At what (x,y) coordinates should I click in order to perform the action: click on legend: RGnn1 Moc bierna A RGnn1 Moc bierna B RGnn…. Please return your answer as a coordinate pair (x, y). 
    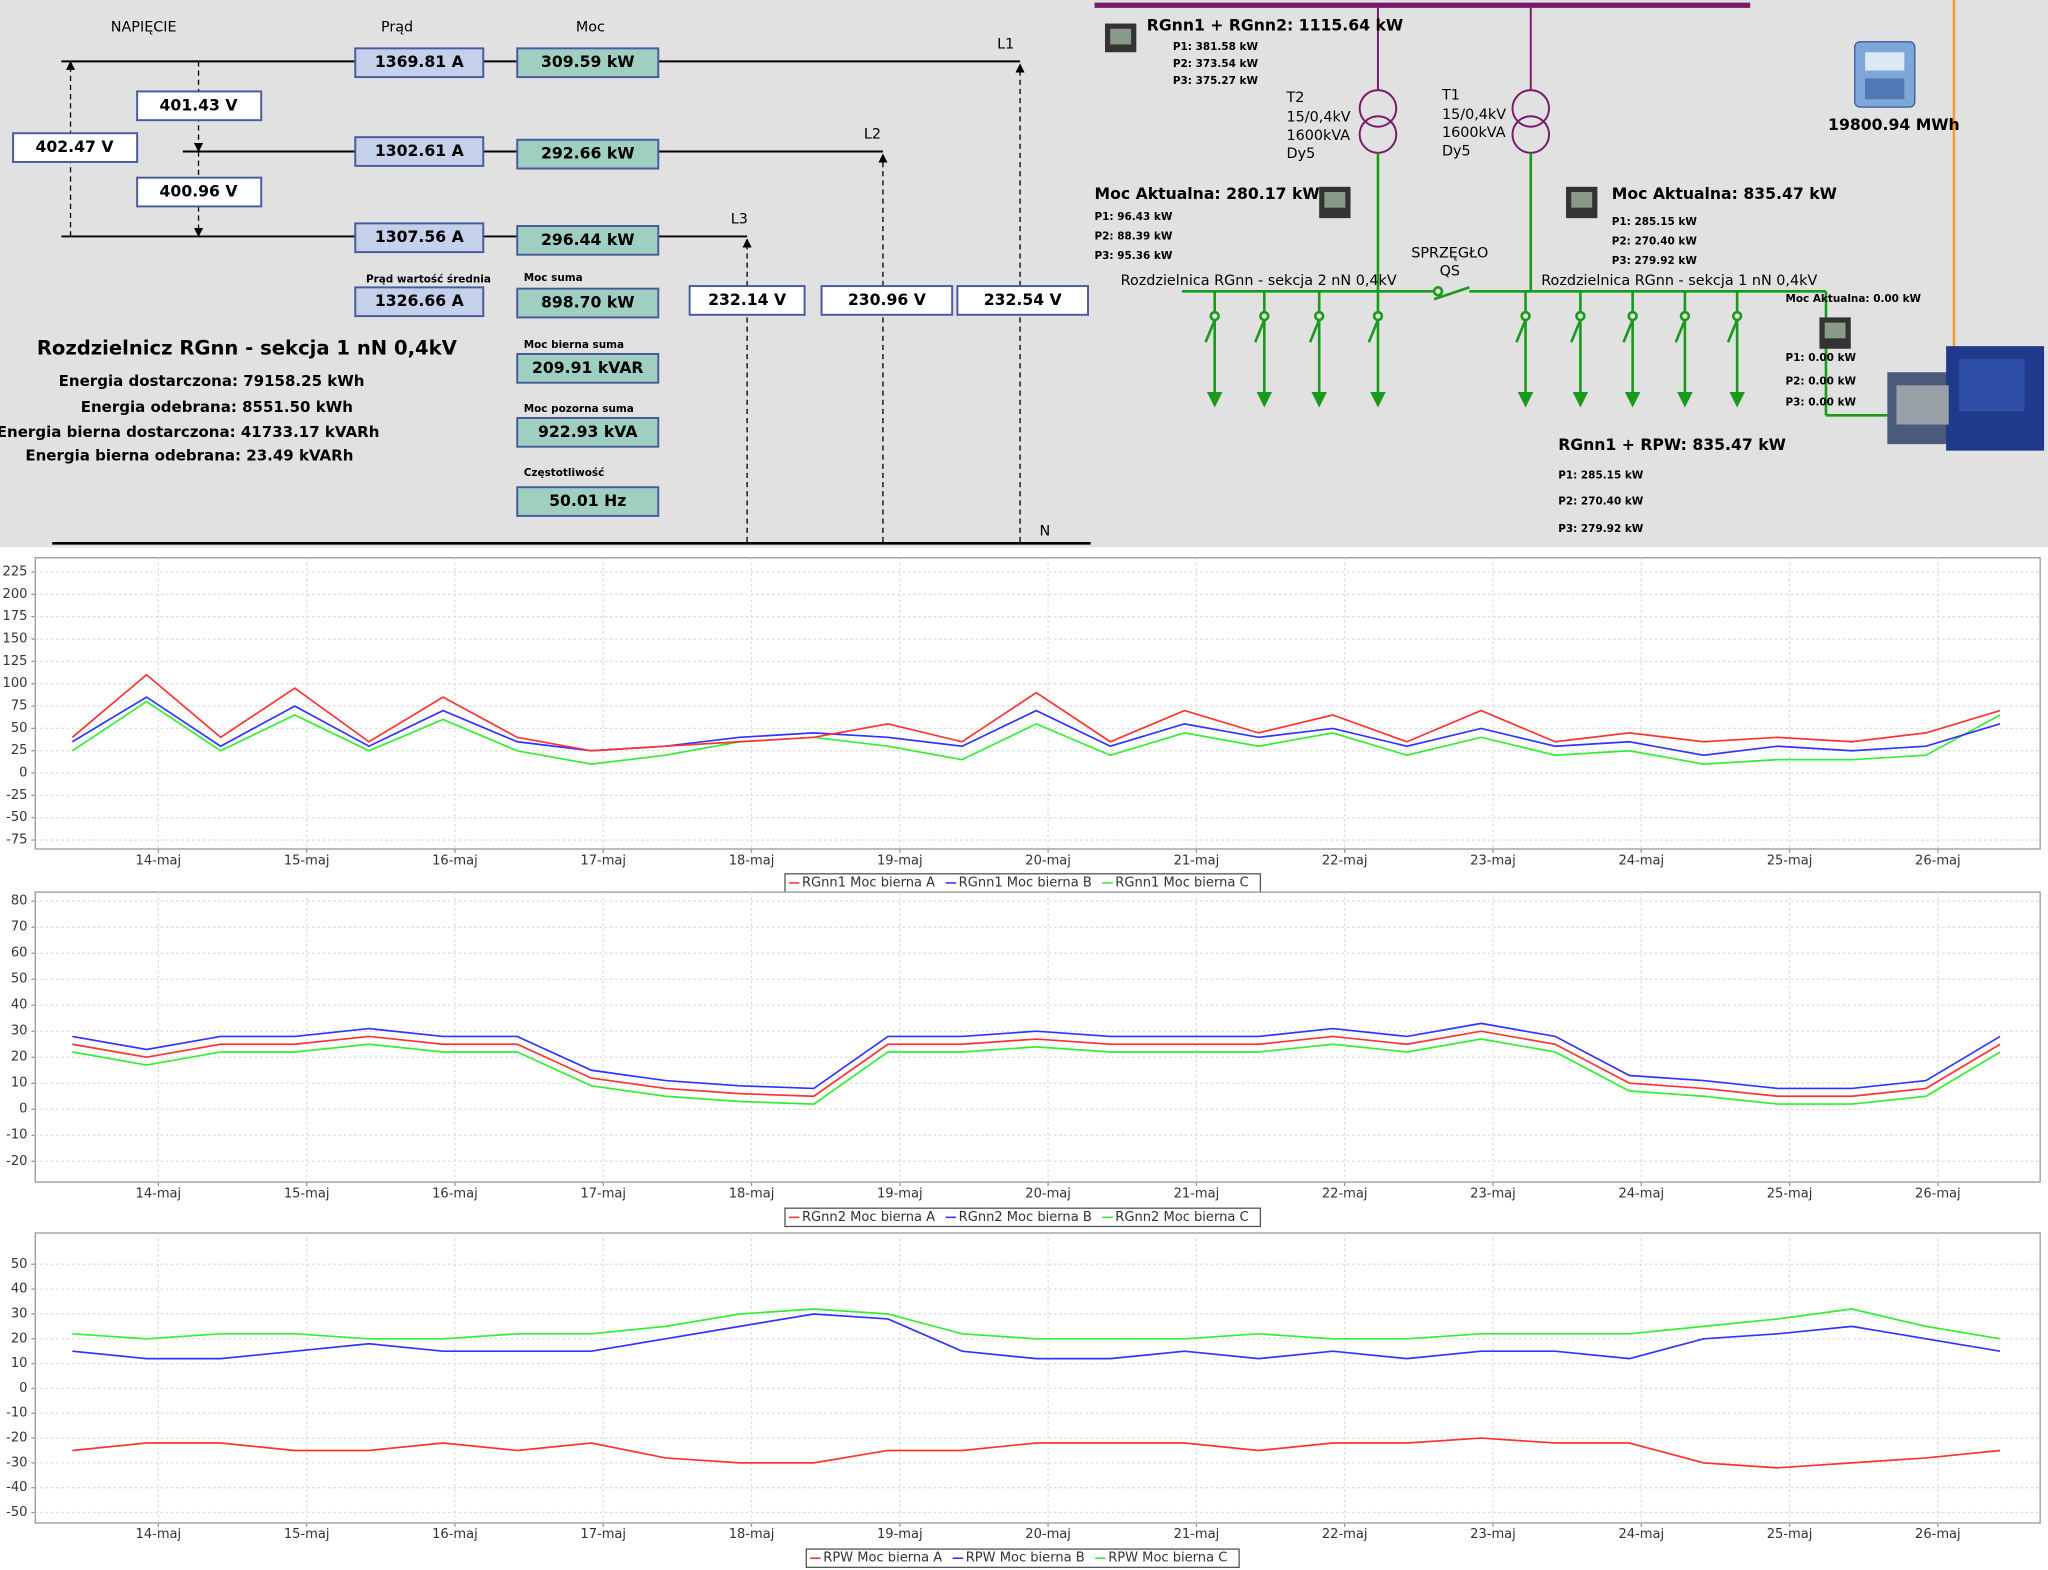
    Looking at the image, I should click on (1023, 883).